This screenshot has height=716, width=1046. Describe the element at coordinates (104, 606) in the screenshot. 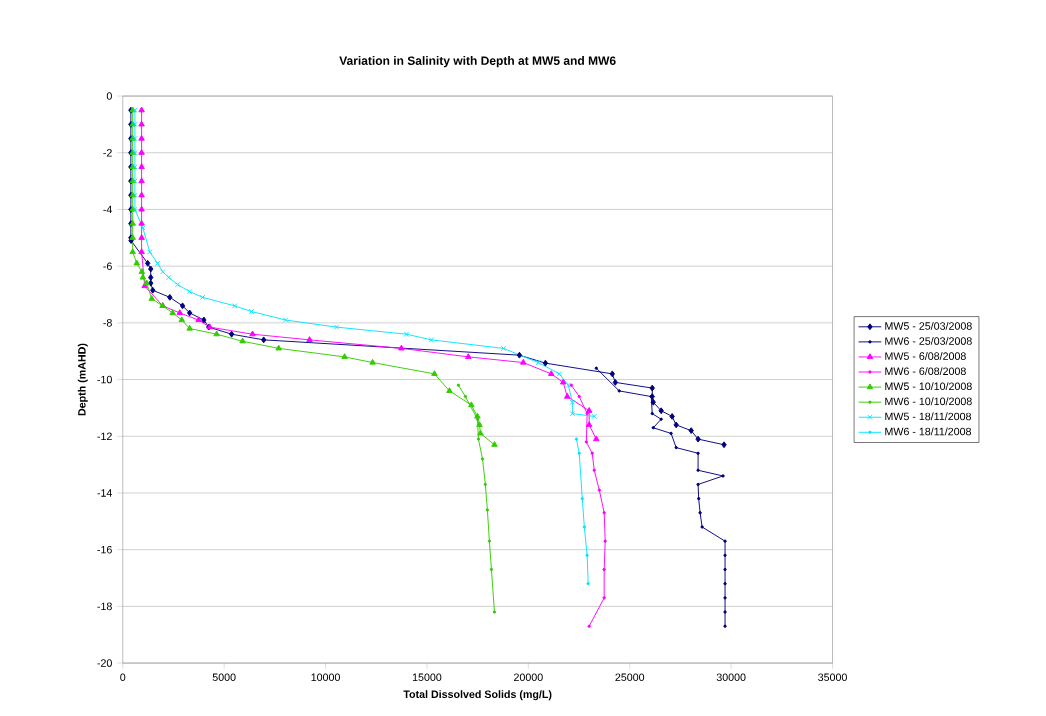

I see `y-tick-label: -18` at that location.